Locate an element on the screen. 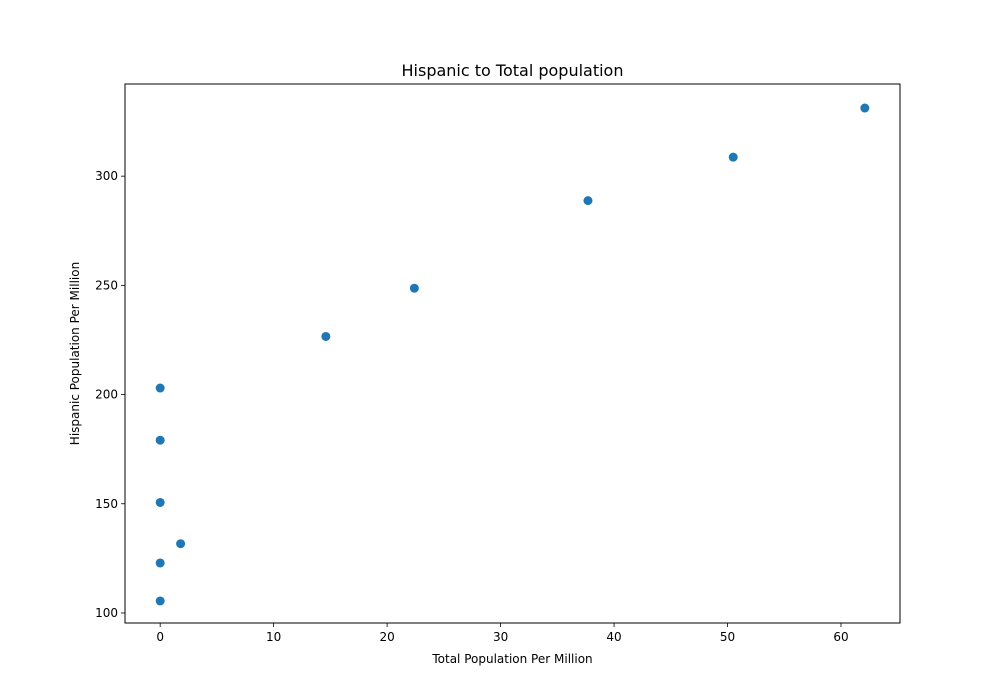 This screenshot has height=700, width=1000. y-tick-label: 200 is located at coordinates (106, 395).